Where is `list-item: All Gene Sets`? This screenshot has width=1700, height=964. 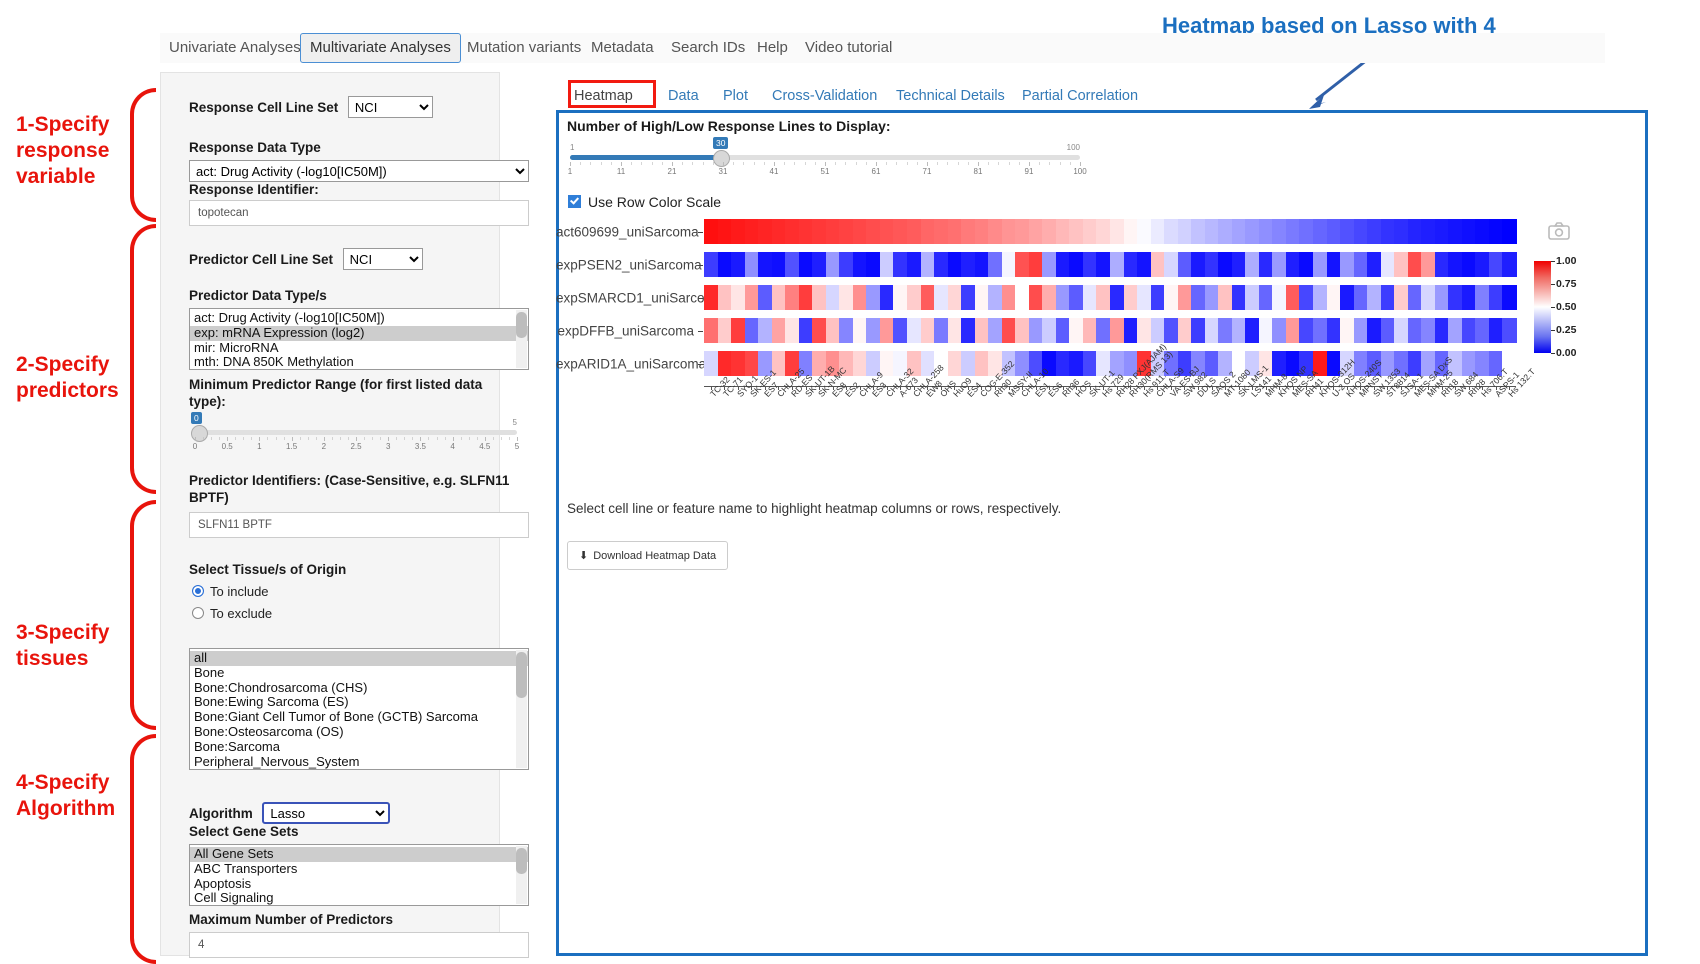
list-item: All Gene Sets is located at coordinates (359, 854).